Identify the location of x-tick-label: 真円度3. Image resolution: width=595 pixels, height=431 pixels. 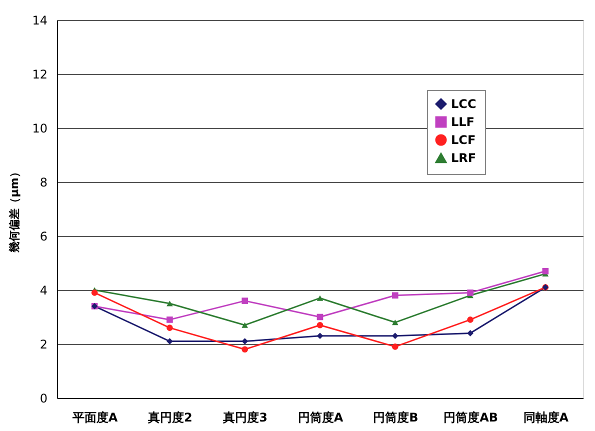
(245, 417).